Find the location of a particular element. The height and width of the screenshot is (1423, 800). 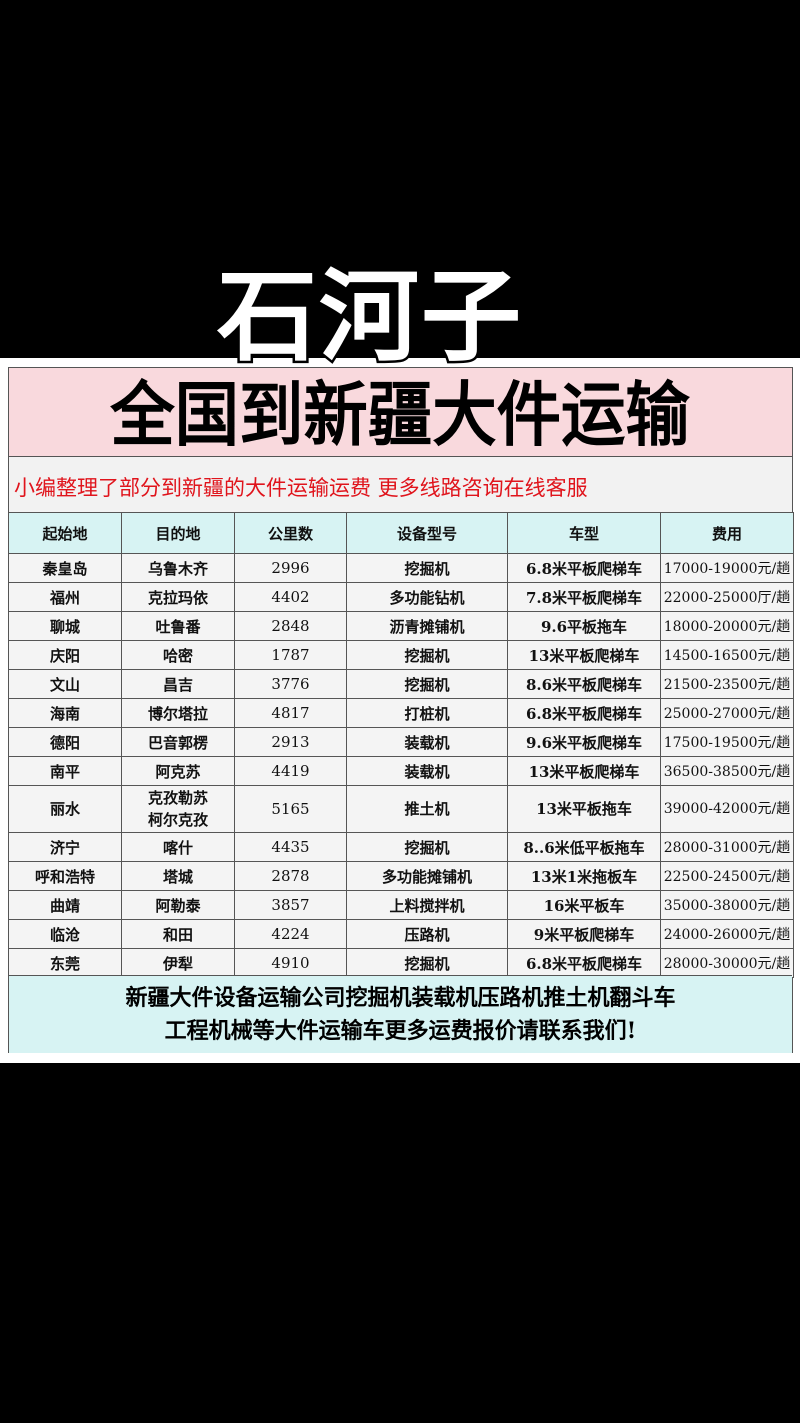

vehicle-cell: 9.6平板拖车 is located at coordinates (584, 626).